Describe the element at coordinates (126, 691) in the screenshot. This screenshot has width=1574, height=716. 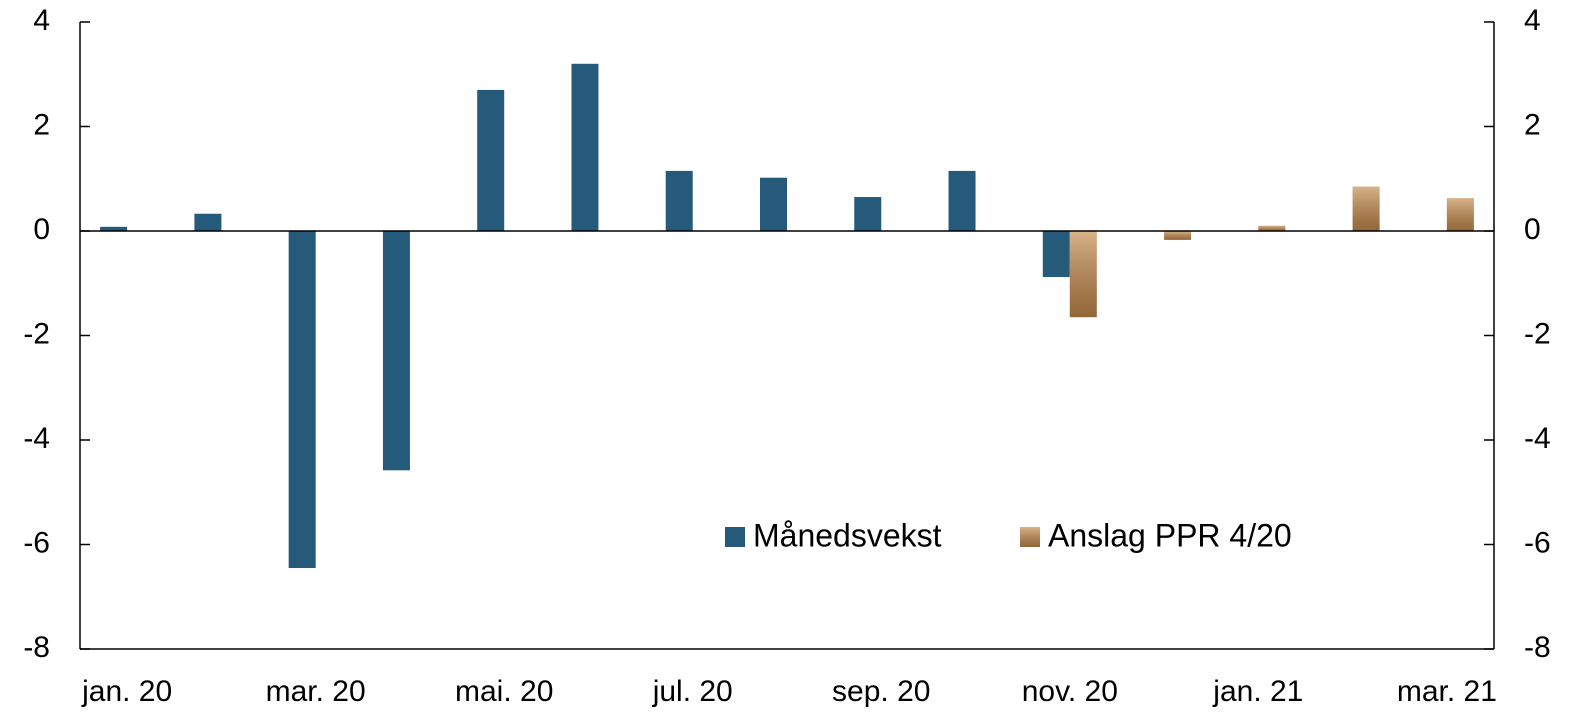
I see `x-tick-label: jan. 20` at that location.